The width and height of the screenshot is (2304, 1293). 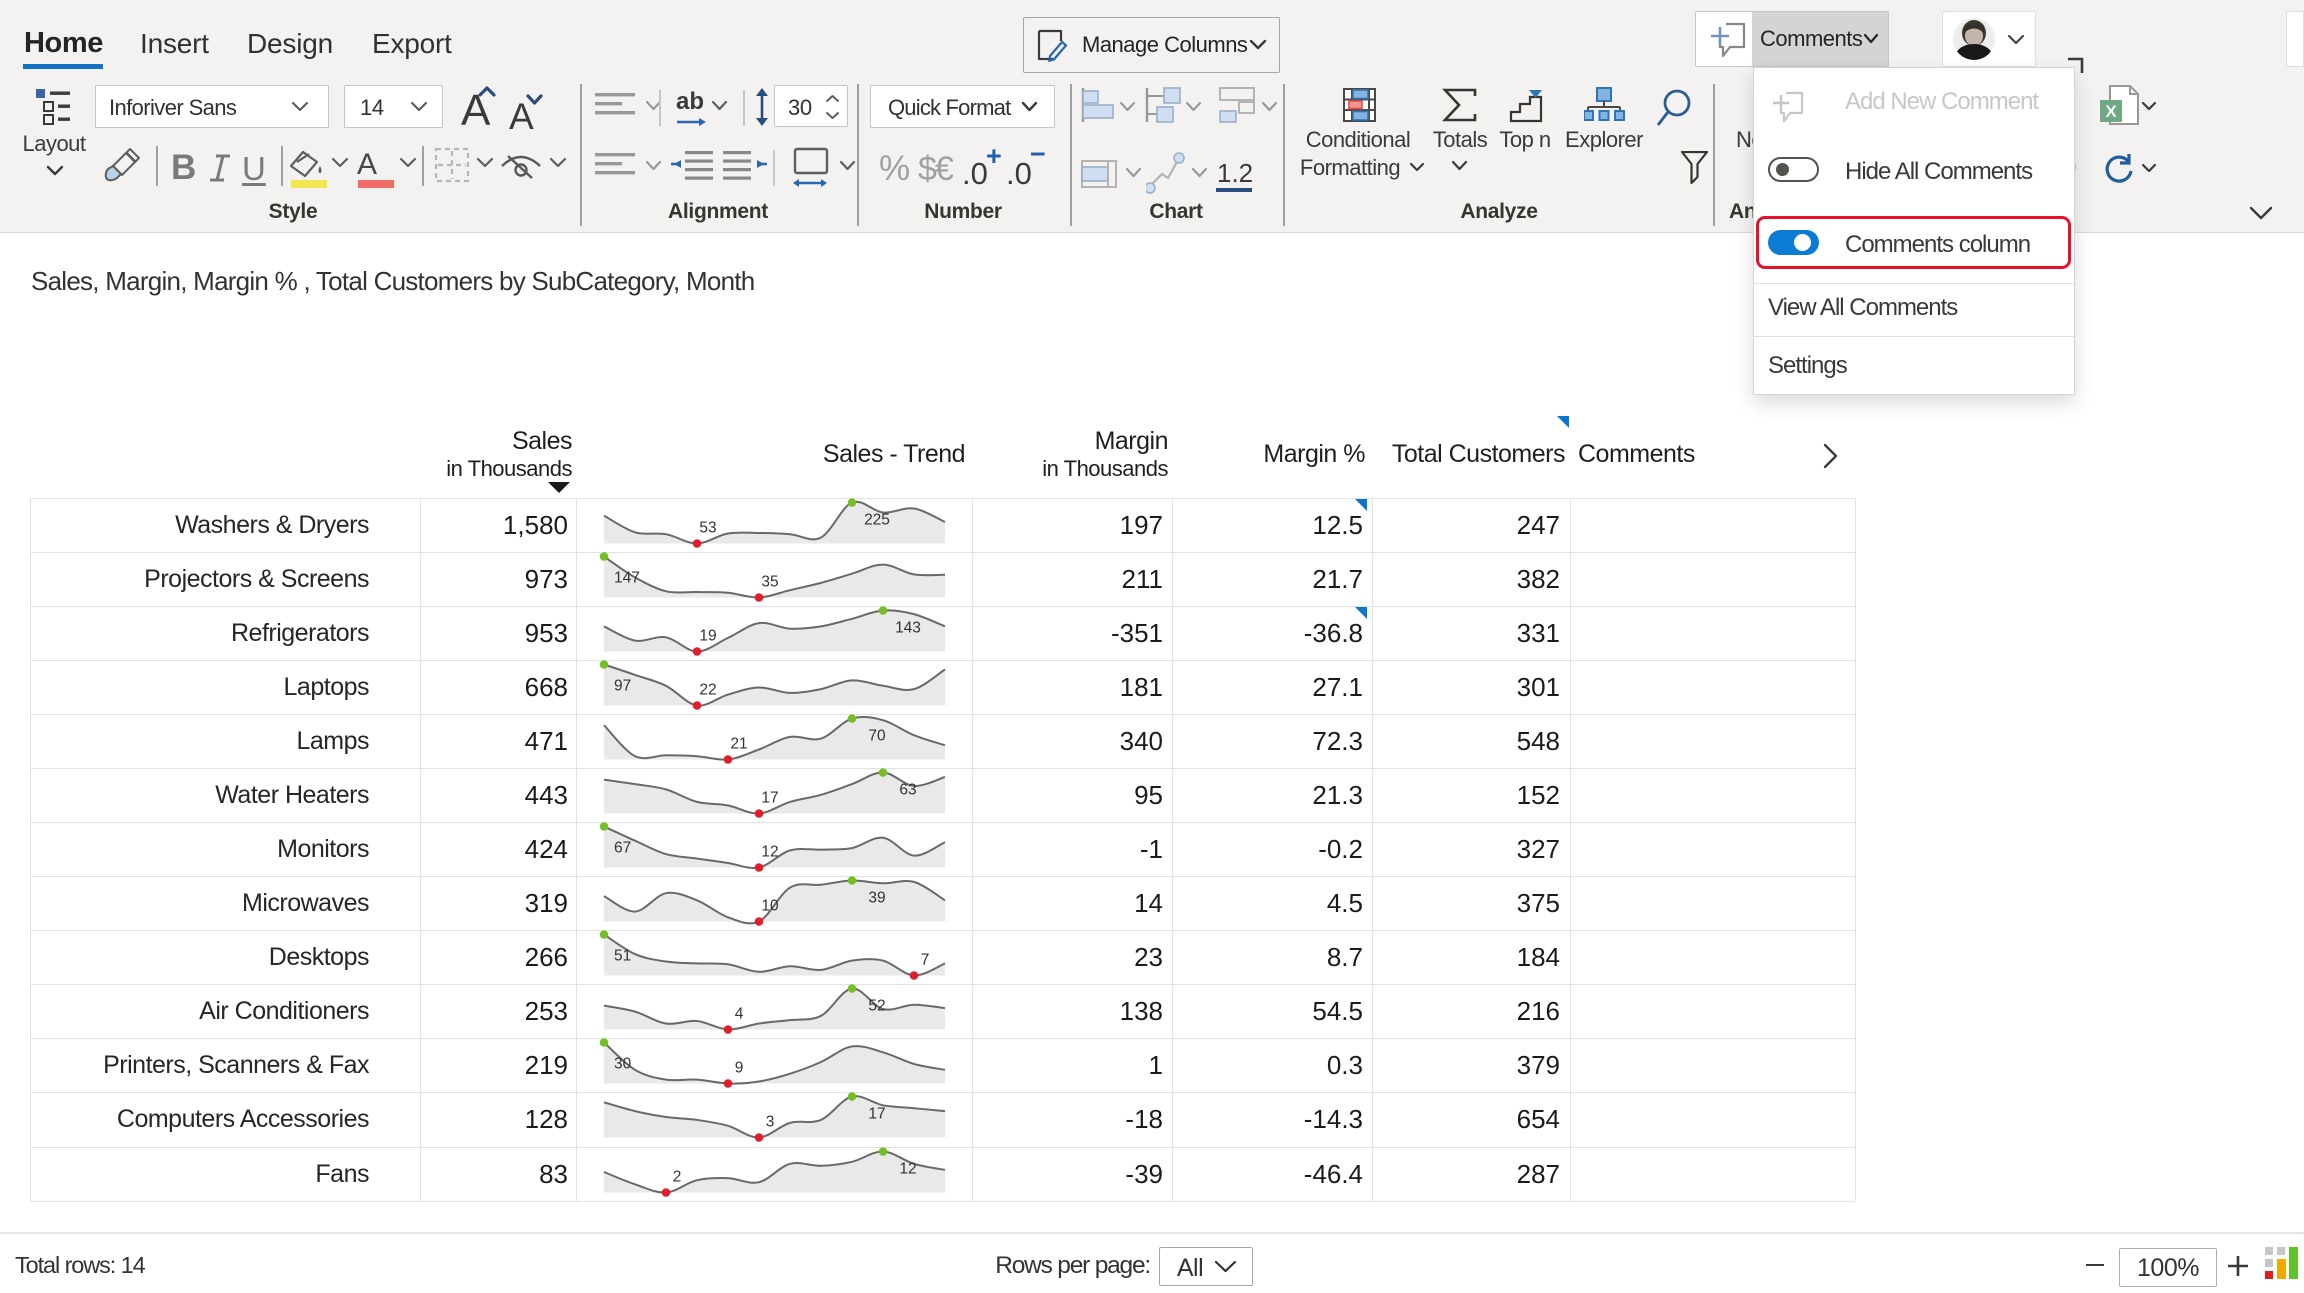 I want to click on svg-text: 39, so click(x=876, y=898).